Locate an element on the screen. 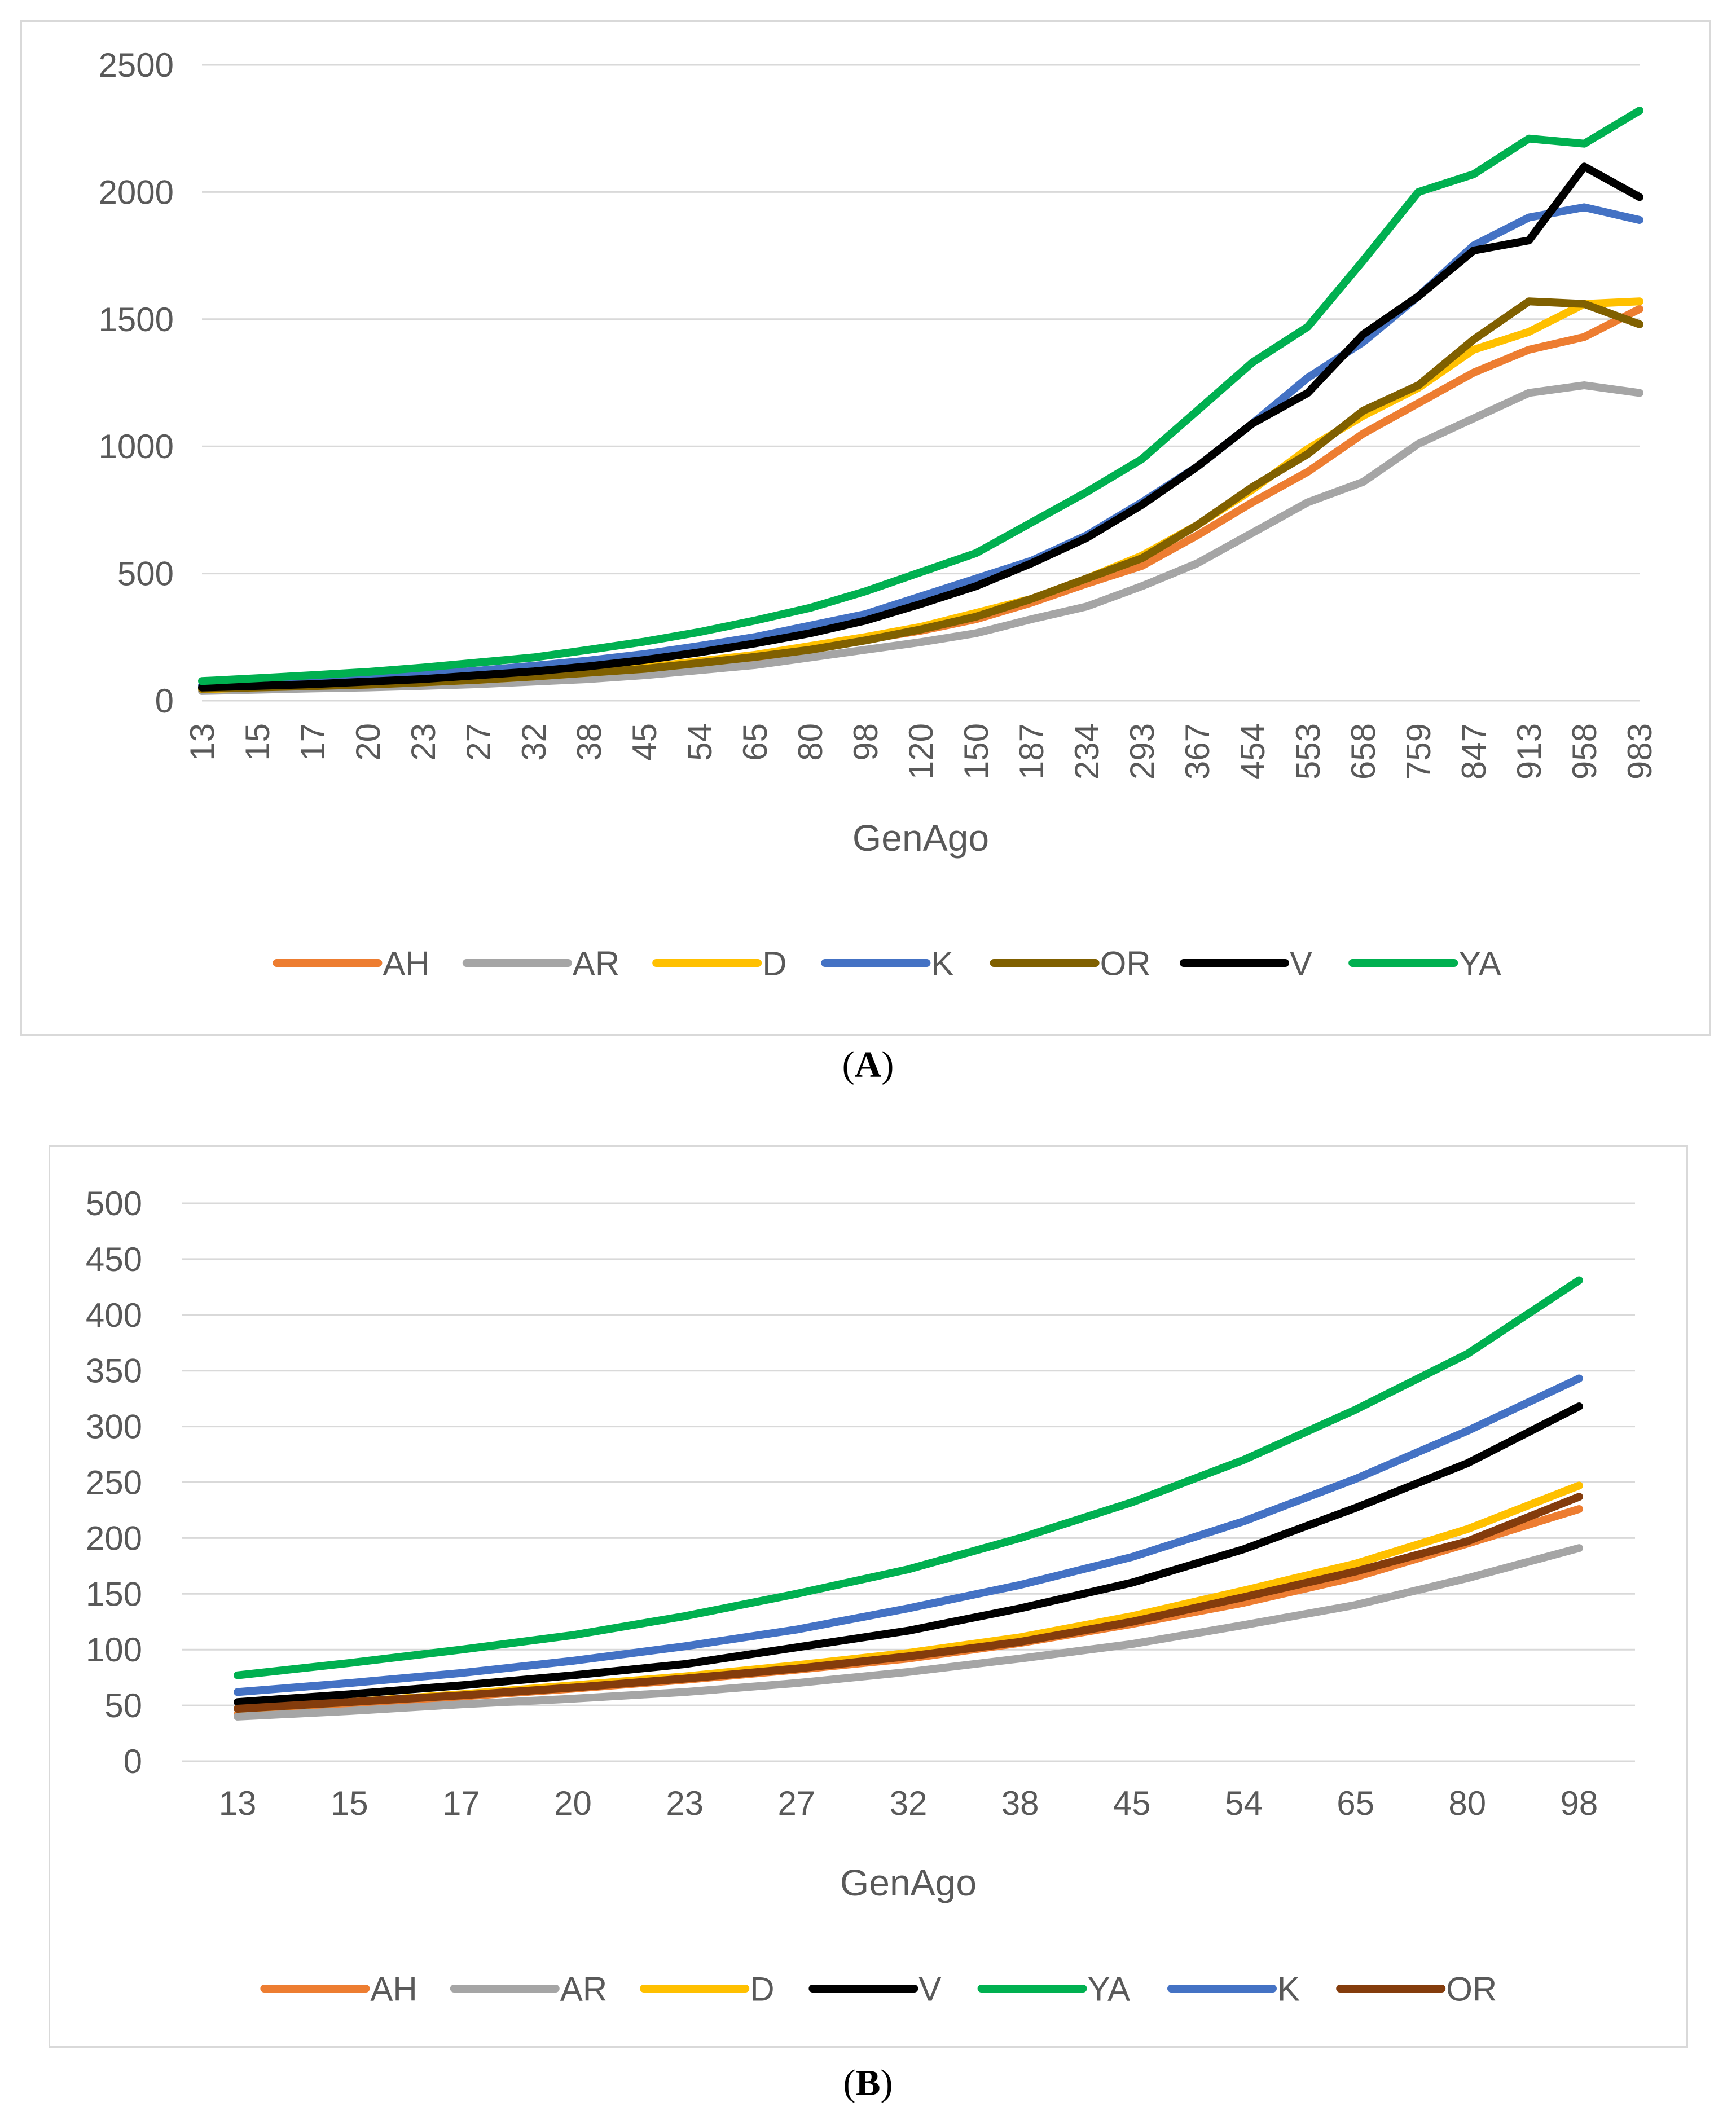 The image size is (1736, 2120). chart-a-xtick-label: 367 is located at coordinates (1197, 751).